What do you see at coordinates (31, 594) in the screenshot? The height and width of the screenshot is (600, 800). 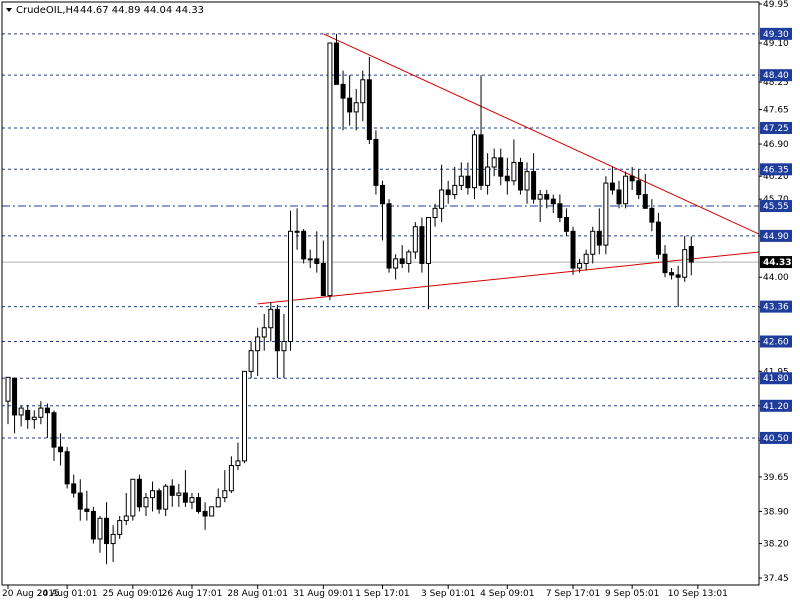 I see `x-tick-label-0: 20 Aug 2015` at bounding box center [31, 594].